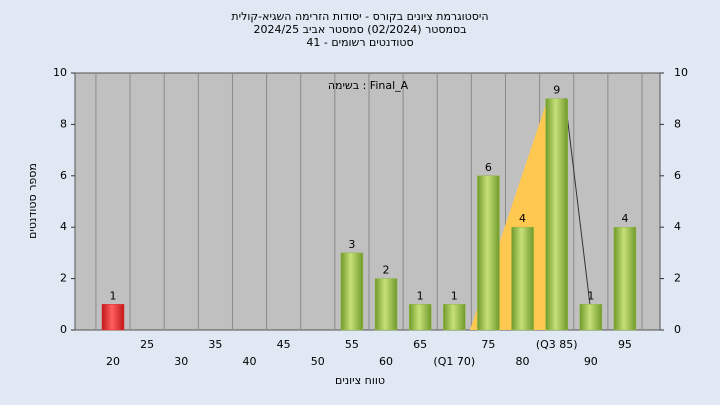 The image size is (720, 405). Describe the element at coordinates (359, 29) in the screenshot. I see `chart-subtitle: בסמסטר (02/2024) סמסטר אביב 2024/25` at that location.